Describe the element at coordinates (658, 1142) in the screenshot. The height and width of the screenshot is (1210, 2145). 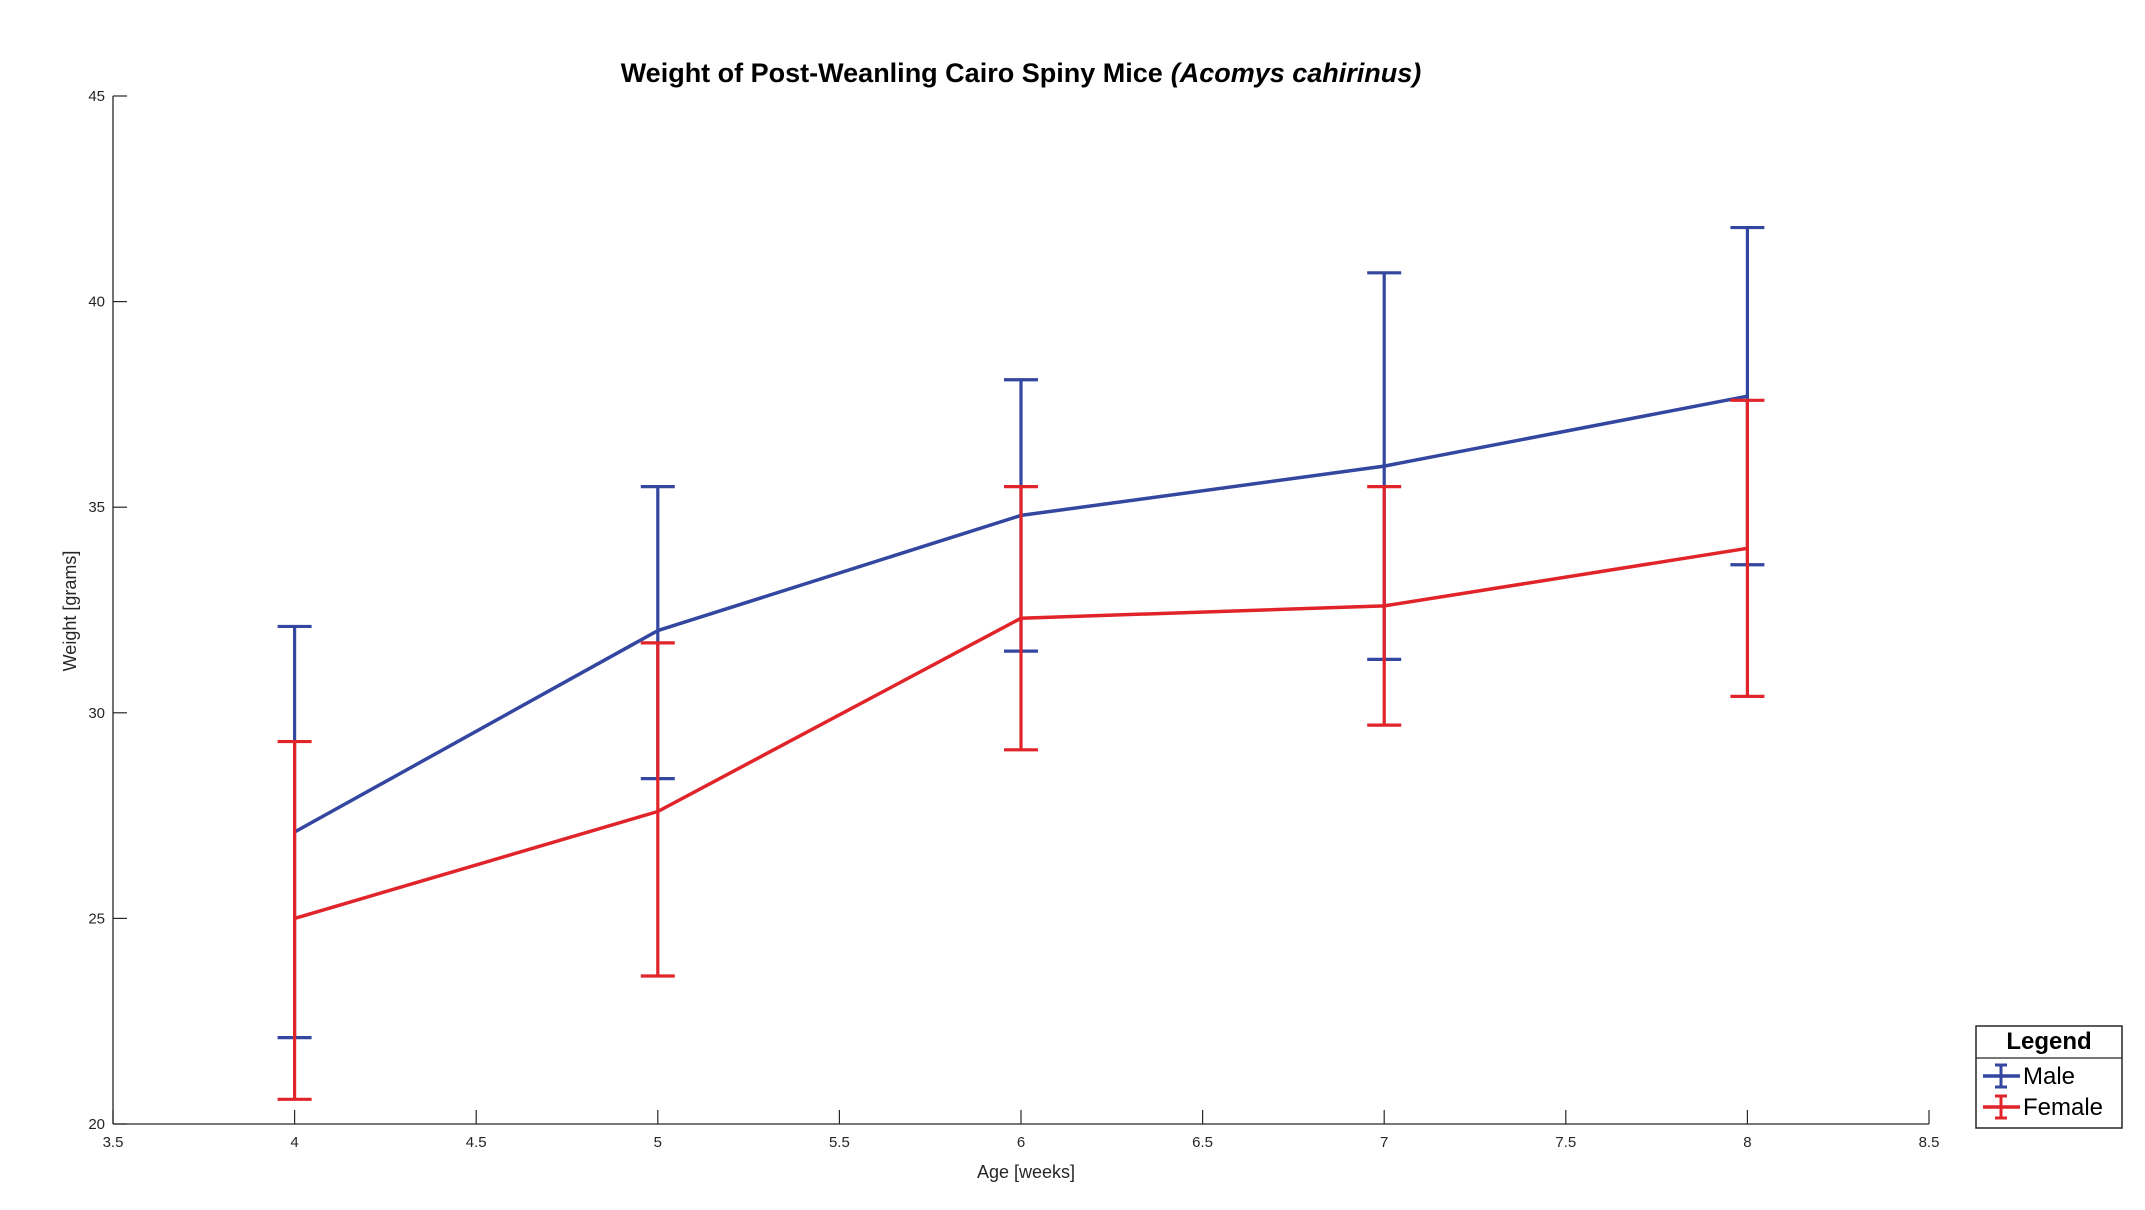
I see `x-tick-label: 5` at that location.